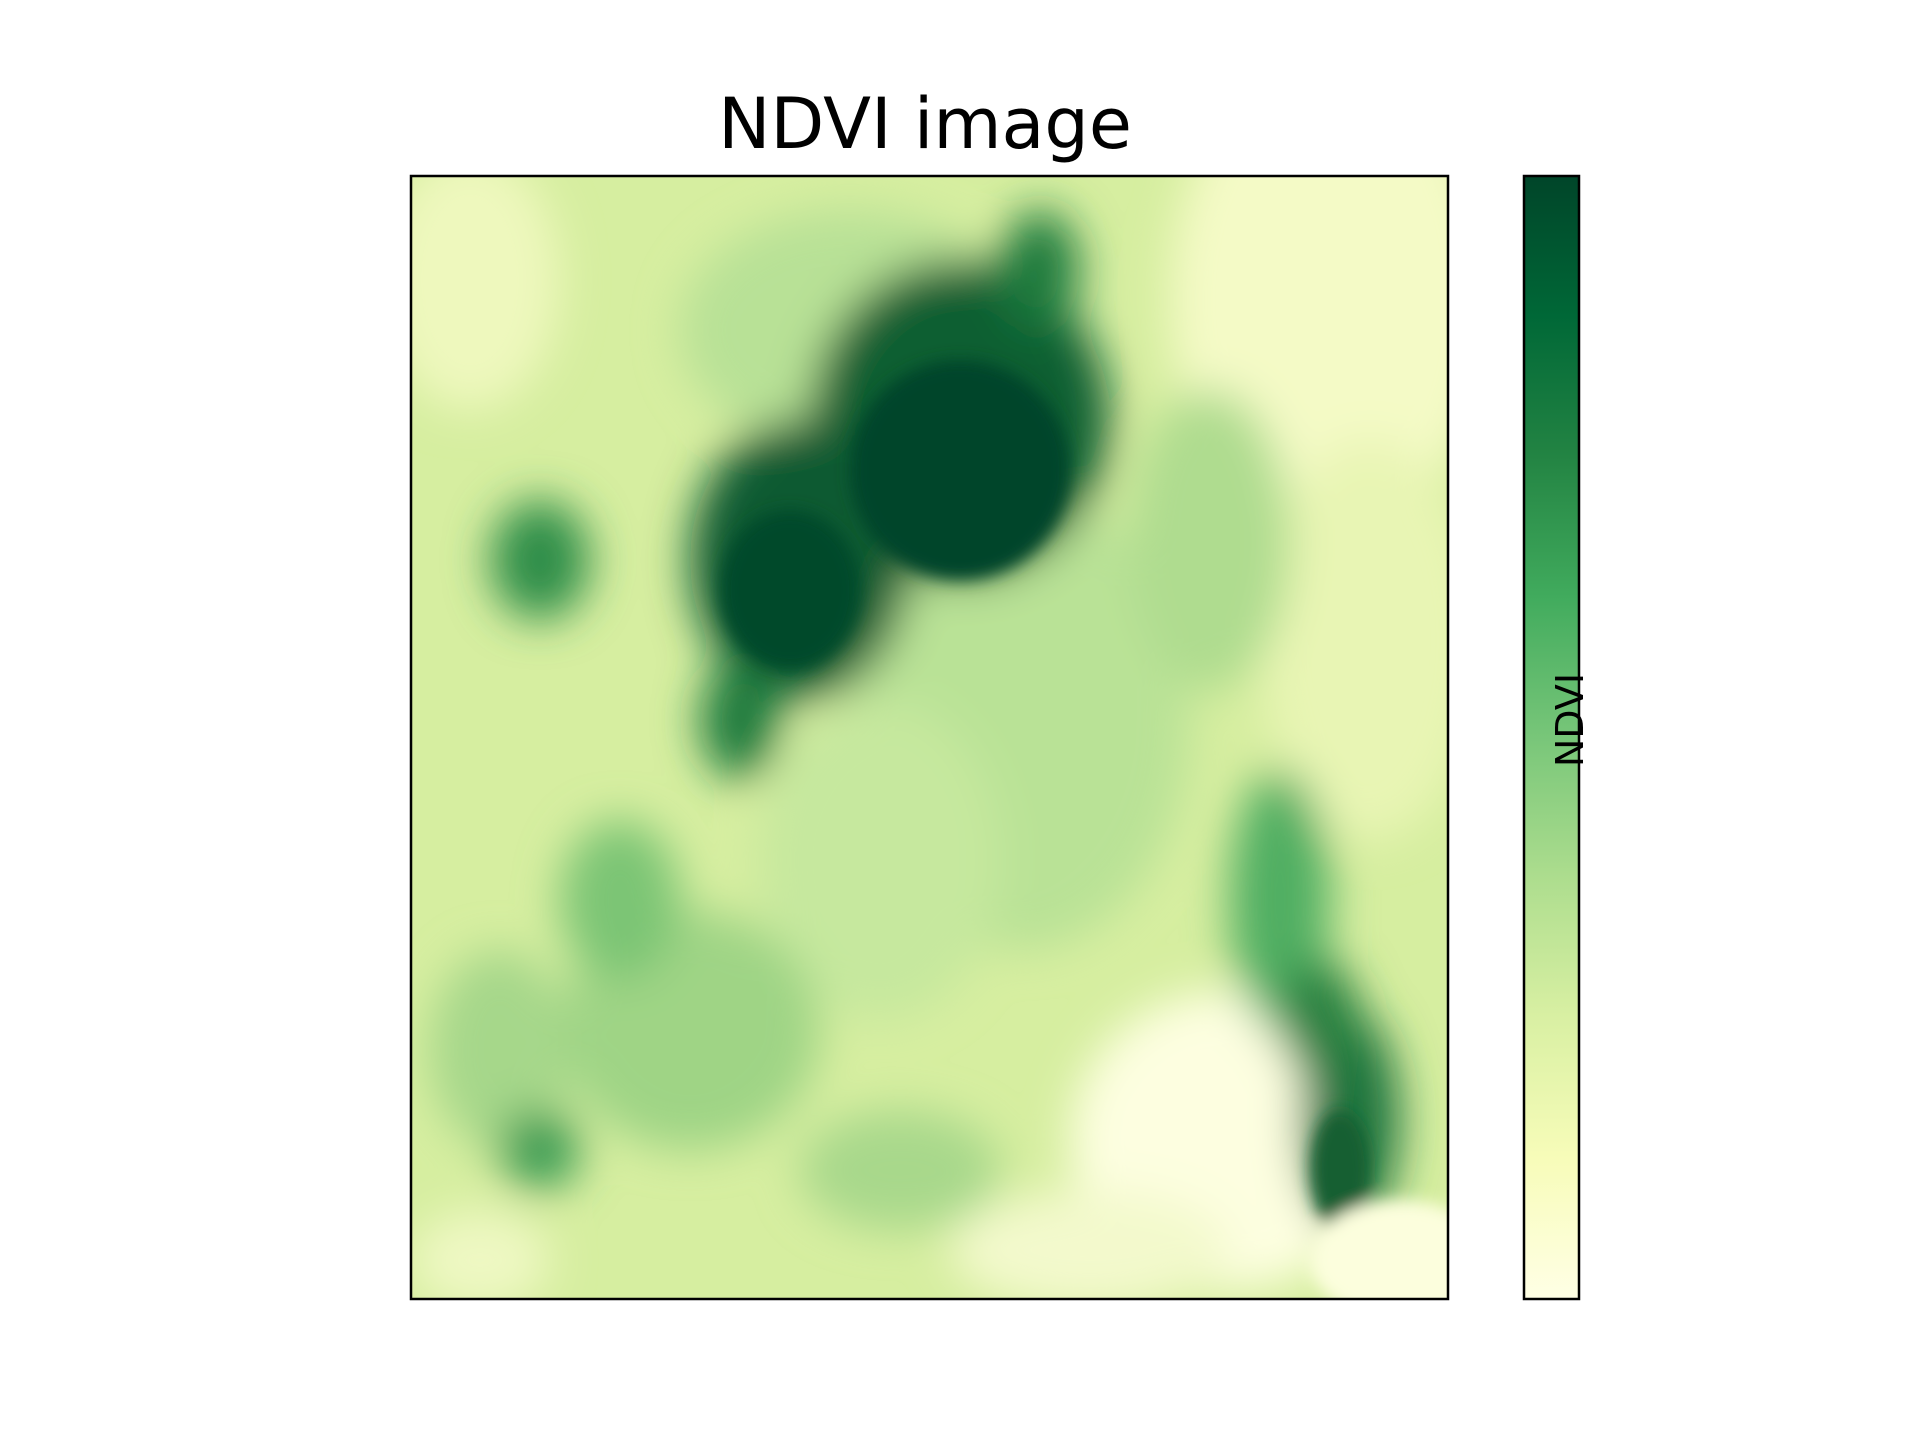 This screenshot has width=1920, height=1440. I want to click on colorbar, so click(1551, 737).